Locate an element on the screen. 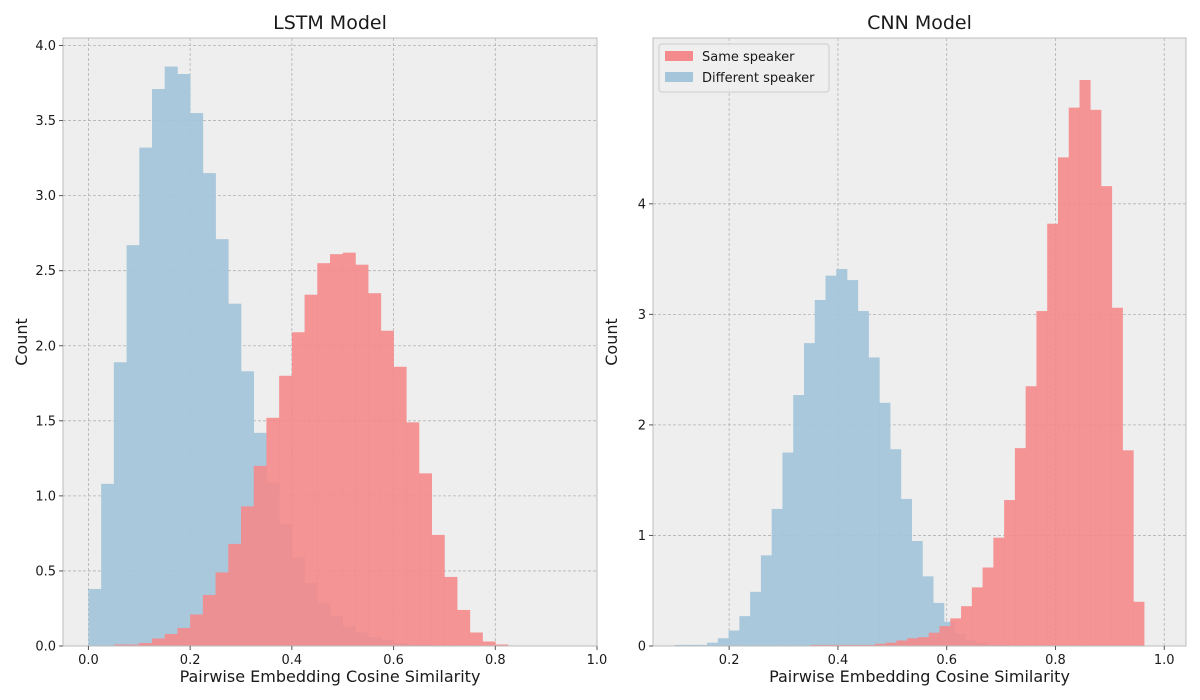  legend-box is located at coordinates (744, 68).